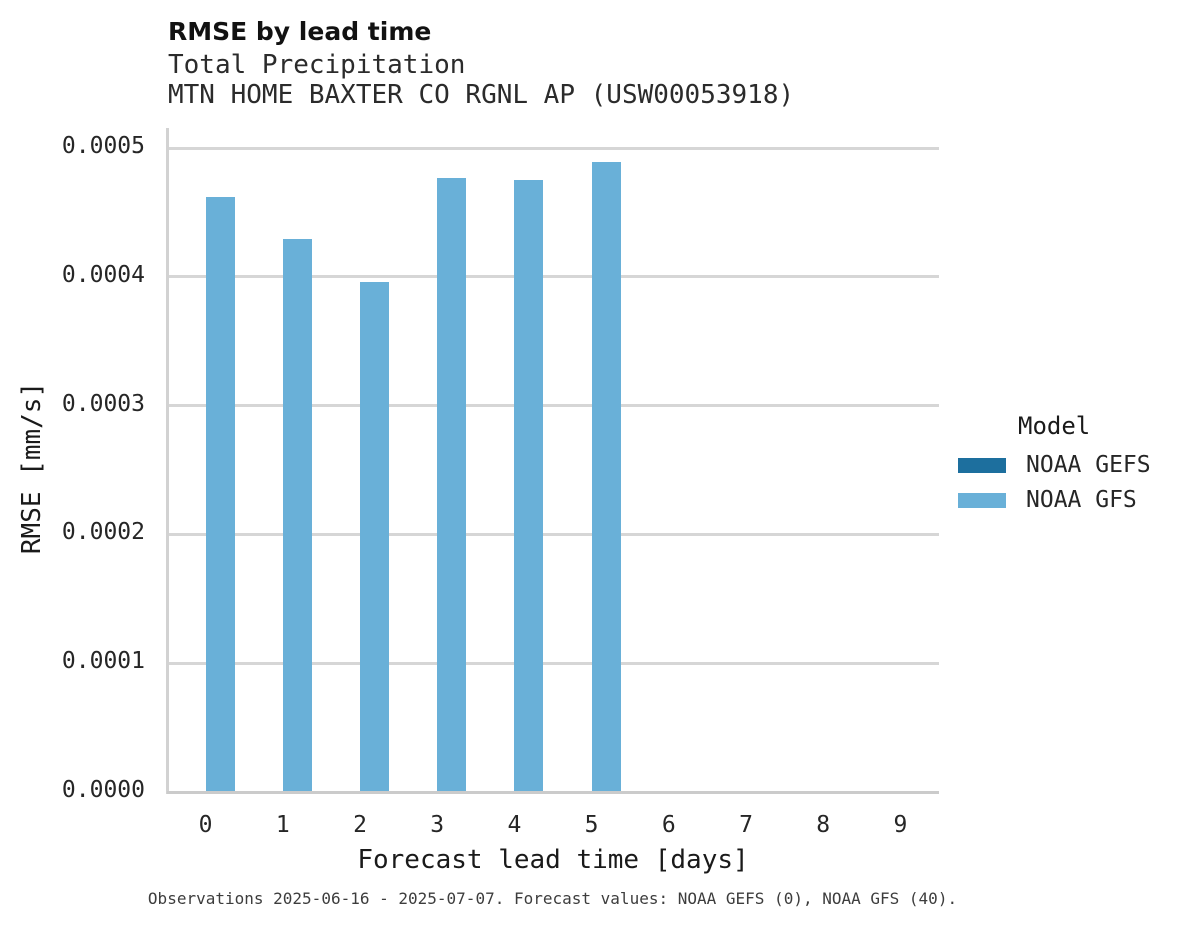 The image size is (1178, 928). I want to click on x-axis-line, so click(553, 792).